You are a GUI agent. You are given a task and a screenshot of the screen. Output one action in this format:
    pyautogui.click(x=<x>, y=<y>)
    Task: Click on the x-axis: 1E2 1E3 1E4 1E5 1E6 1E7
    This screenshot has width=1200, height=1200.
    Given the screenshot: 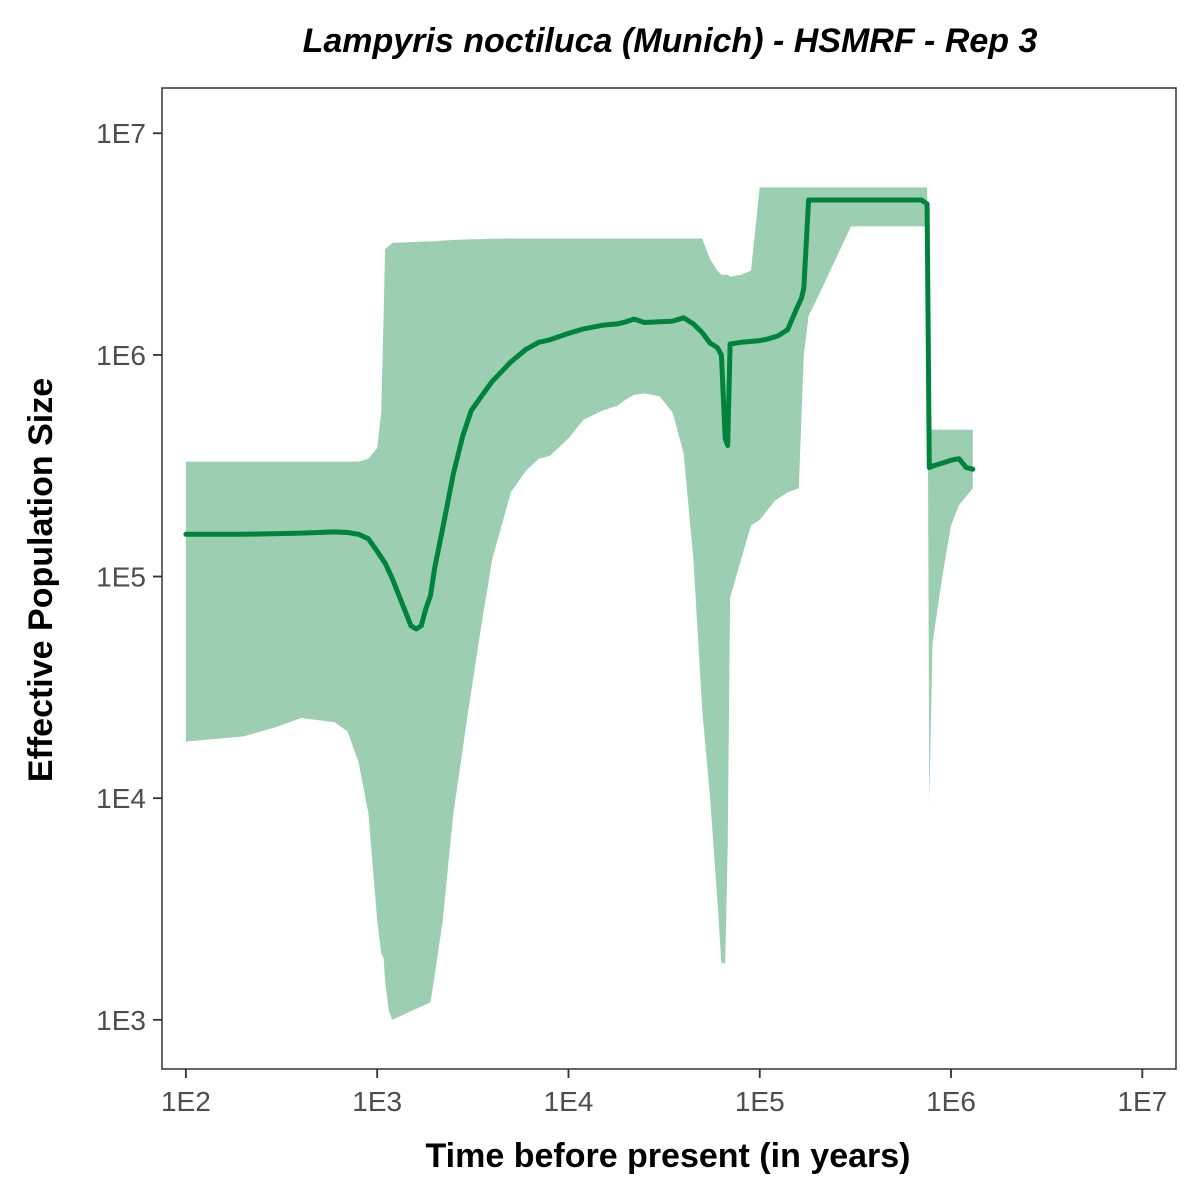 What is the action you would take?
    pyautogui.click(x=664, y=1093)
    